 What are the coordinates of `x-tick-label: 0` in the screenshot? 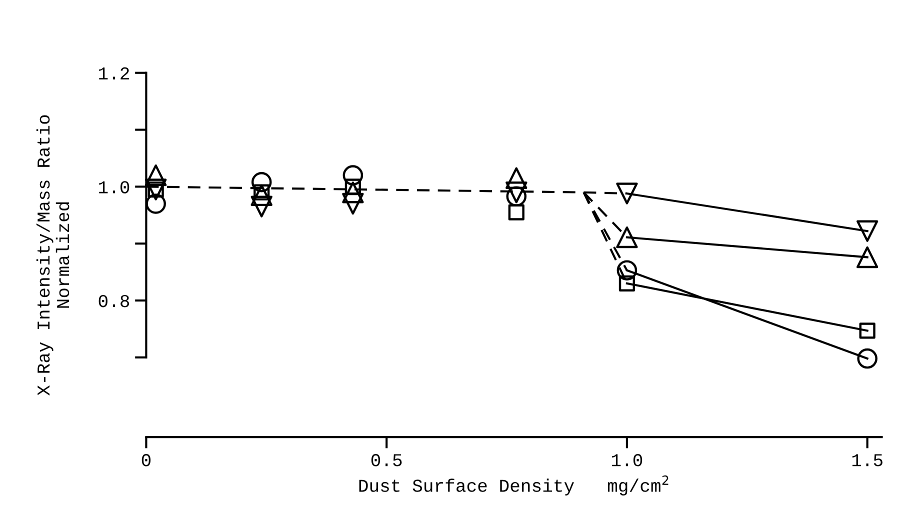 It's located at (146, 460).